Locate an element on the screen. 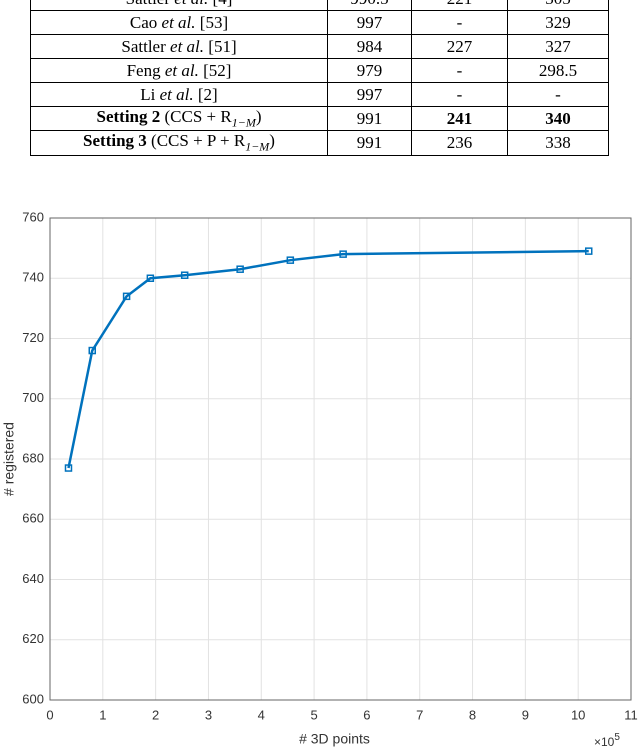  value-cell: - is located at coordinates (459, 22).